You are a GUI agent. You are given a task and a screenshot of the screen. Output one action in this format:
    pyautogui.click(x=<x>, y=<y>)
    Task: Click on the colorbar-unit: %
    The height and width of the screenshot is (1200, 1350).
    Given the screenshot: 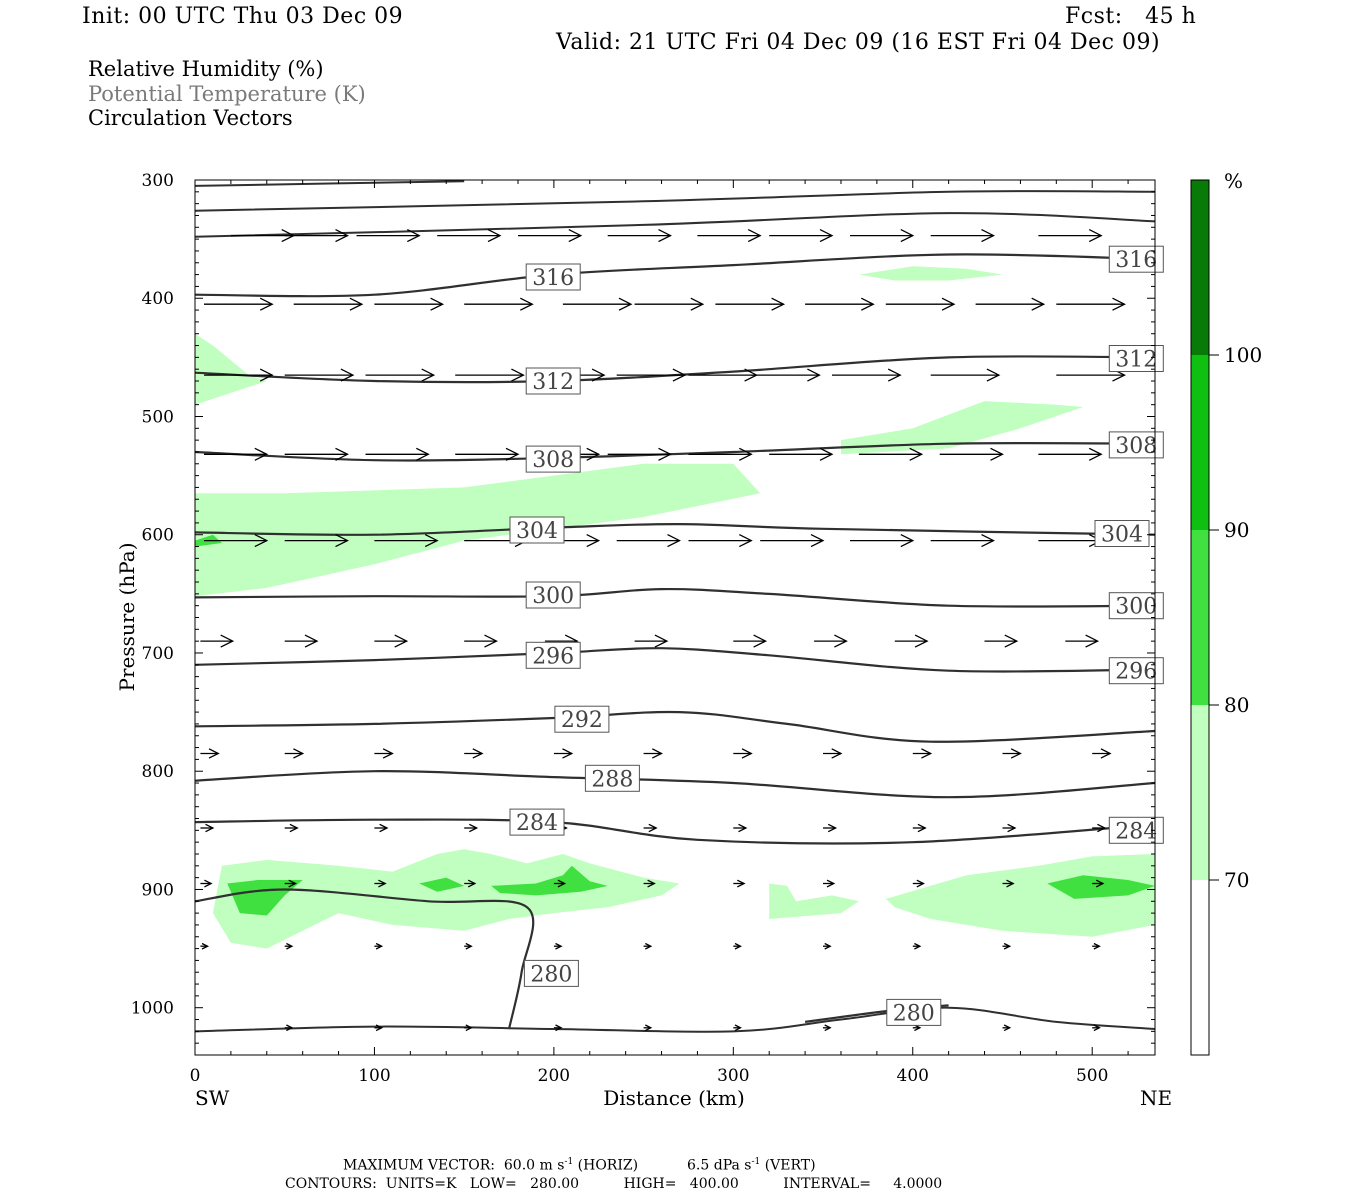 What is the action you would take?
    pyautogui.click(x=1233, y=181)
    